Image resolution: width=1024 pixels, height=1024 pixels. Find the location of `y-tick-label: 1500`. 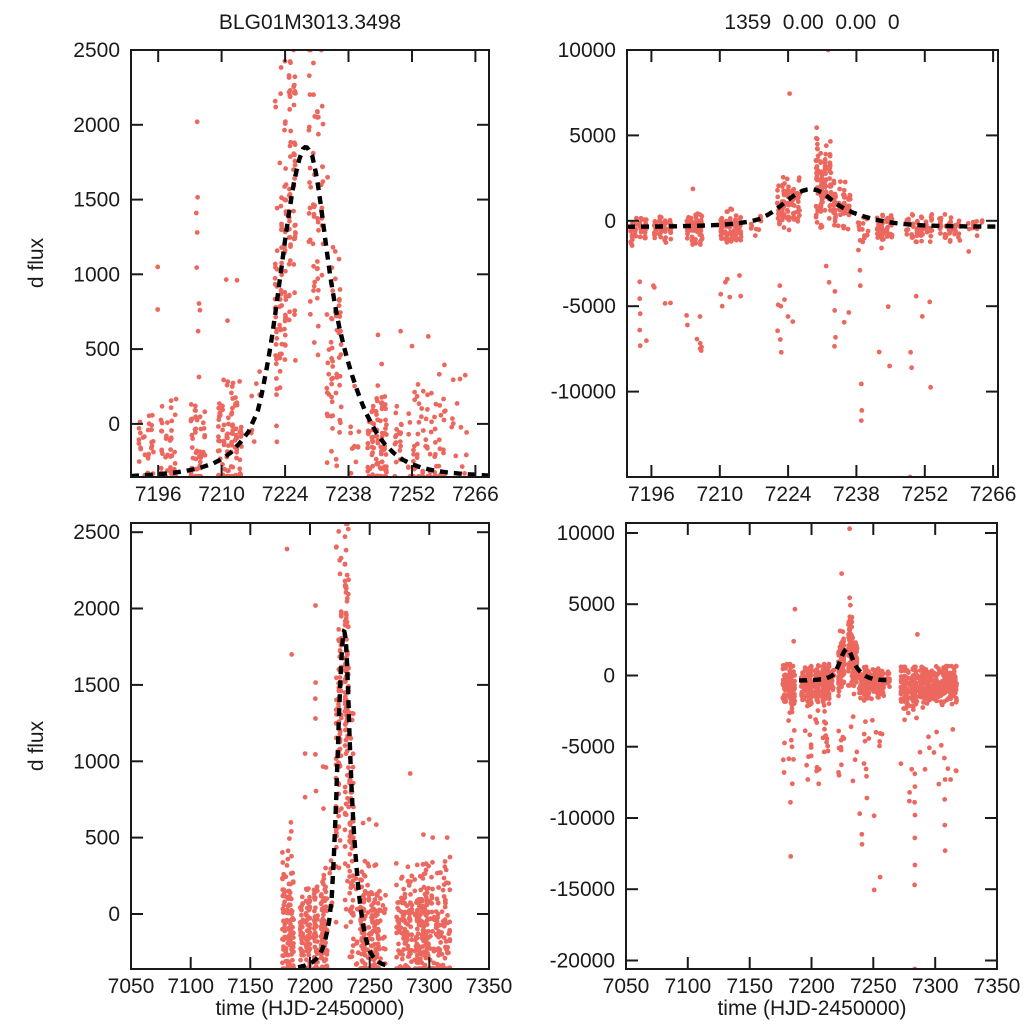

y-tick-label: 1500 is located at coordinates (96, 200).